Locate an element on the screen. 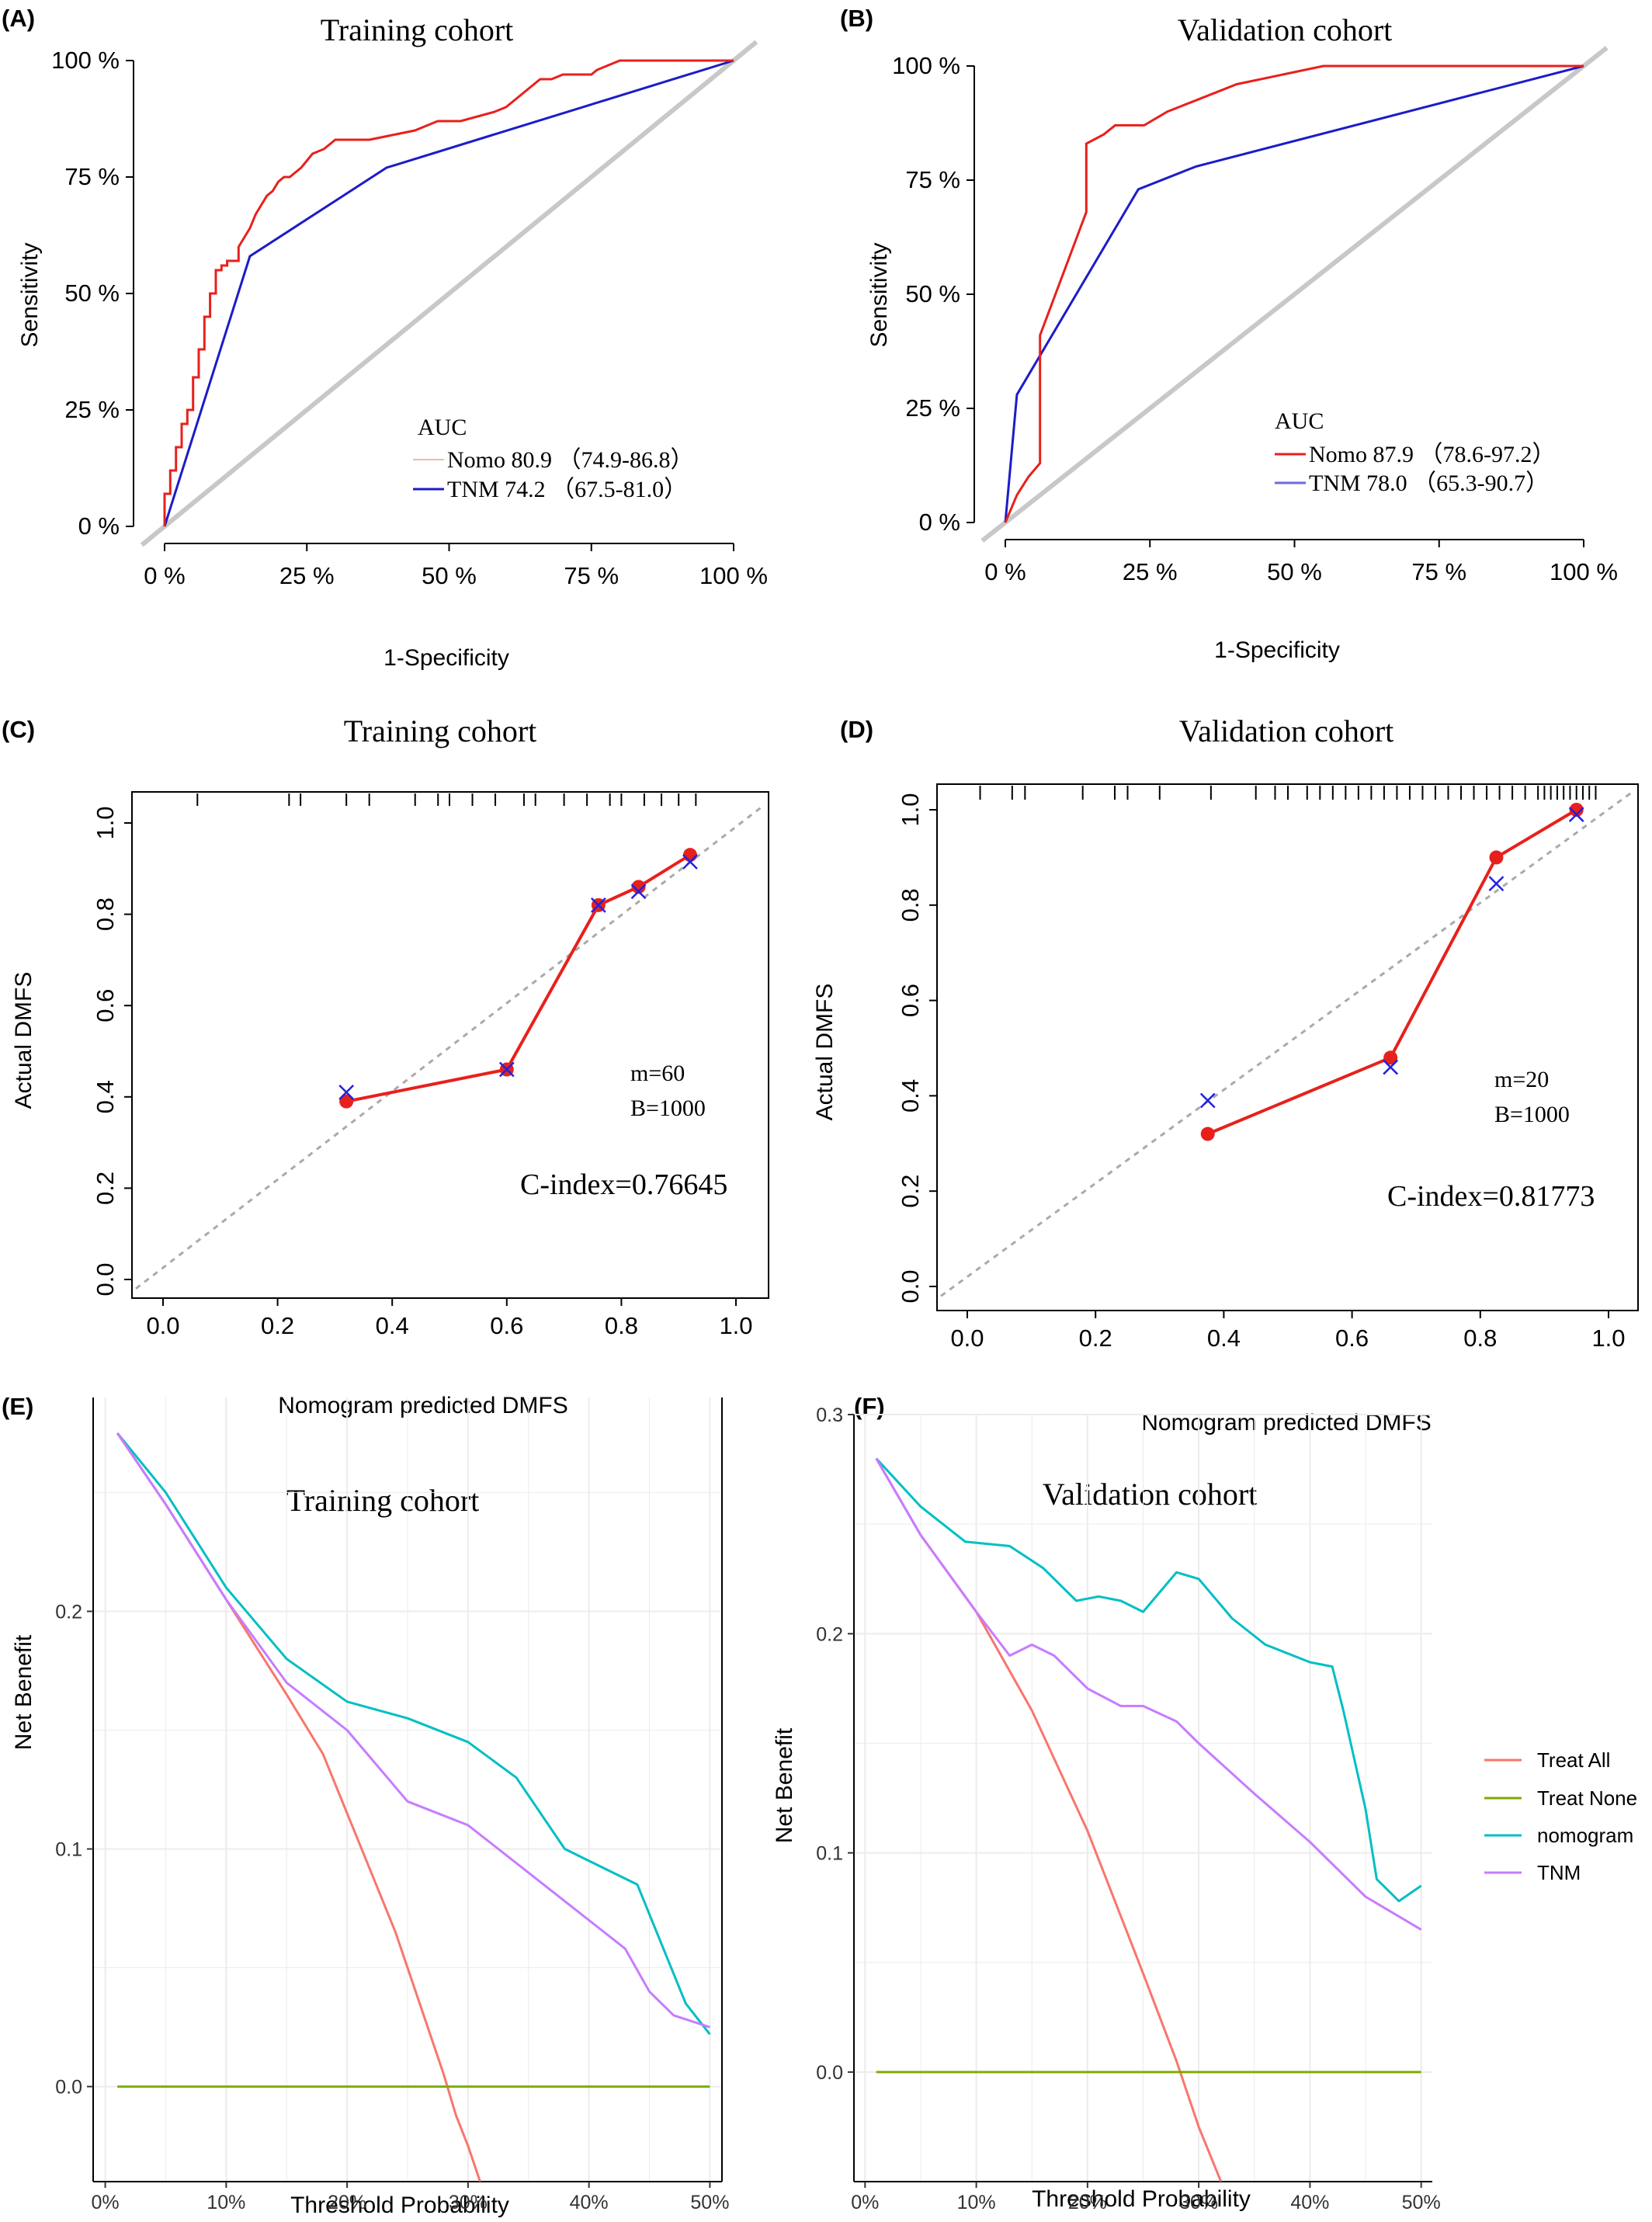  panel-e-ytick-label: 0.2 is located at coordinates (68, 1612).